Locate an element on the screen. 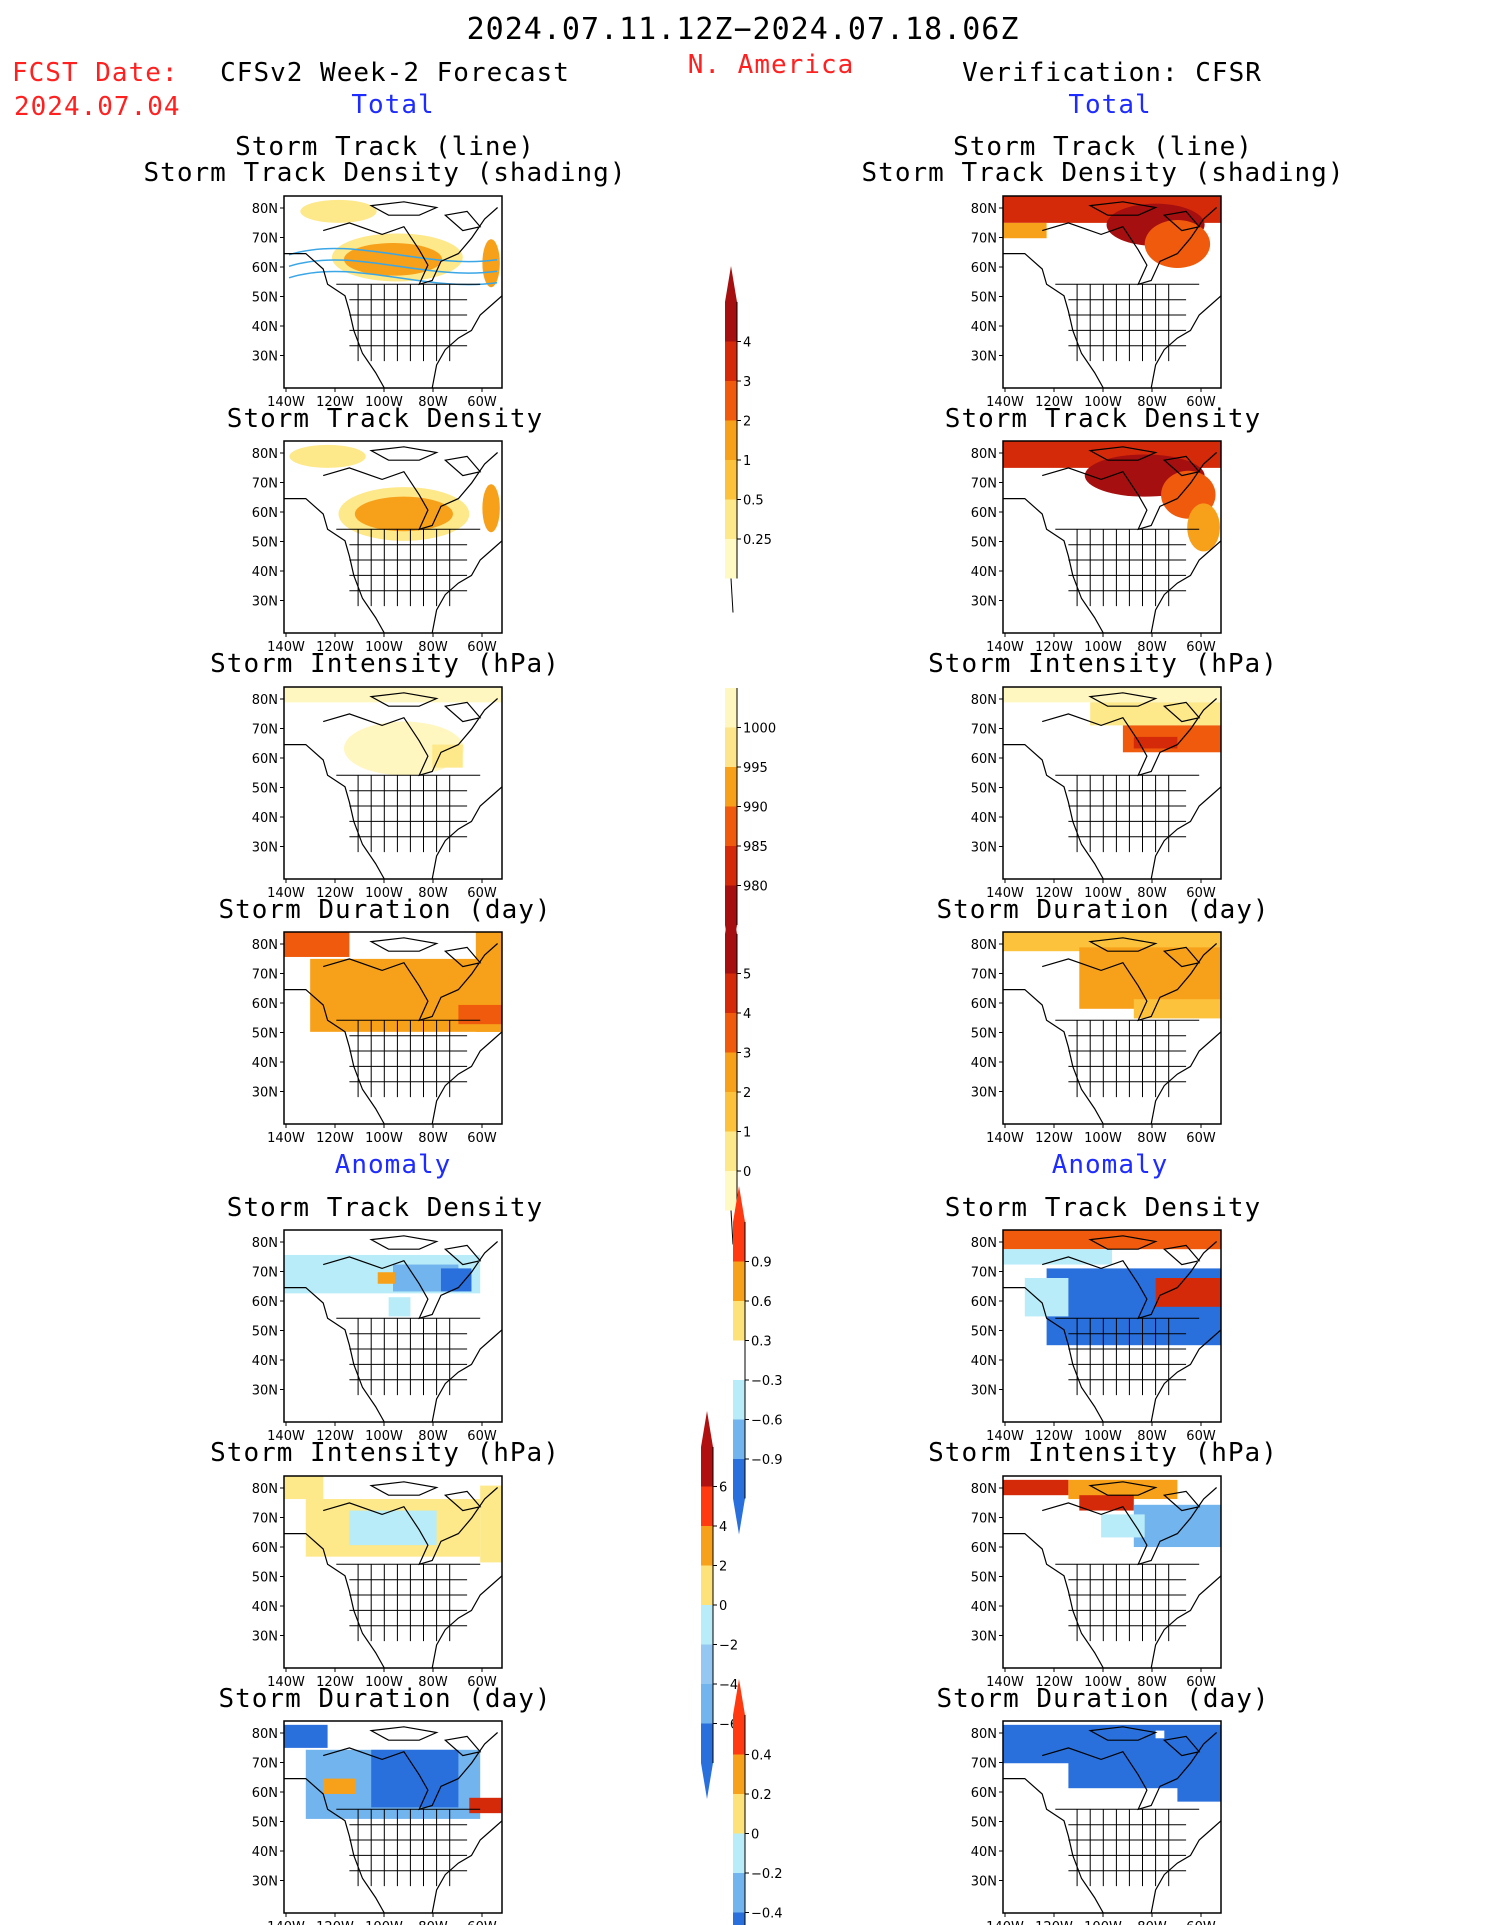  colorbar-label: 995 is located at coordinates (755, 768).